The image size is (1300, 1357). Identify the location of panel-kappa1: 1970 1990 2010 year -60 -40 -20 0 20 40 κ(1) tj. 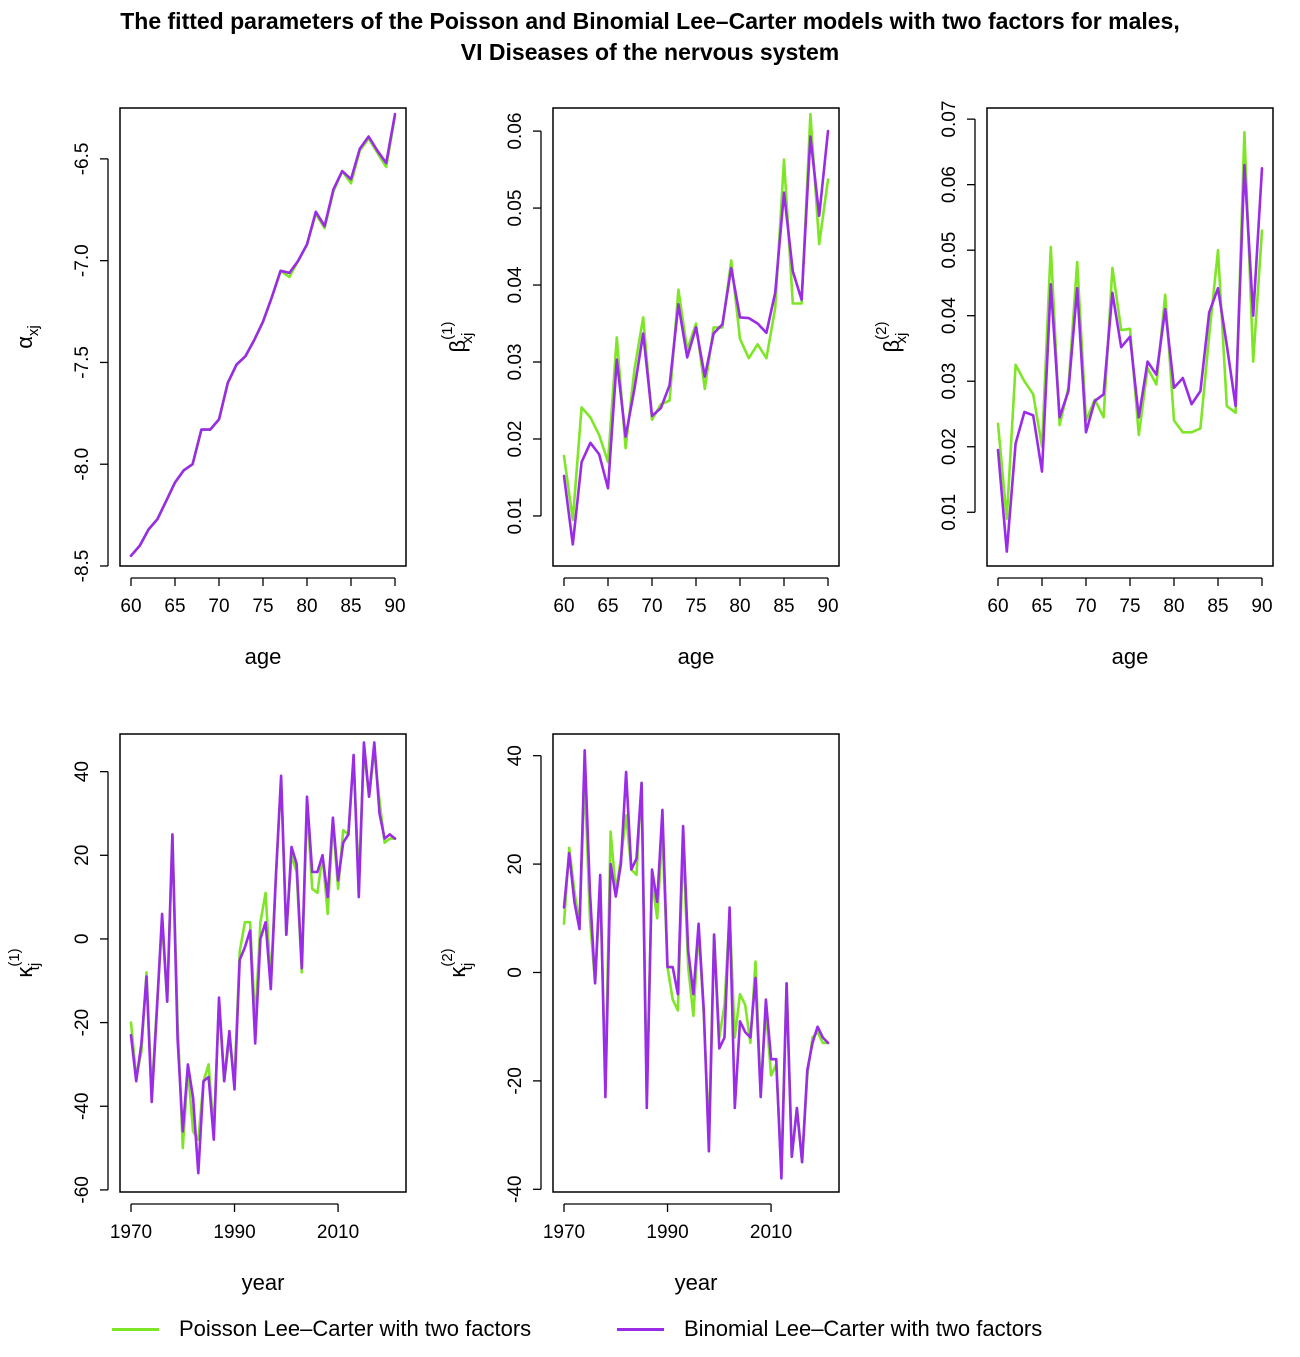
(206, 1014).